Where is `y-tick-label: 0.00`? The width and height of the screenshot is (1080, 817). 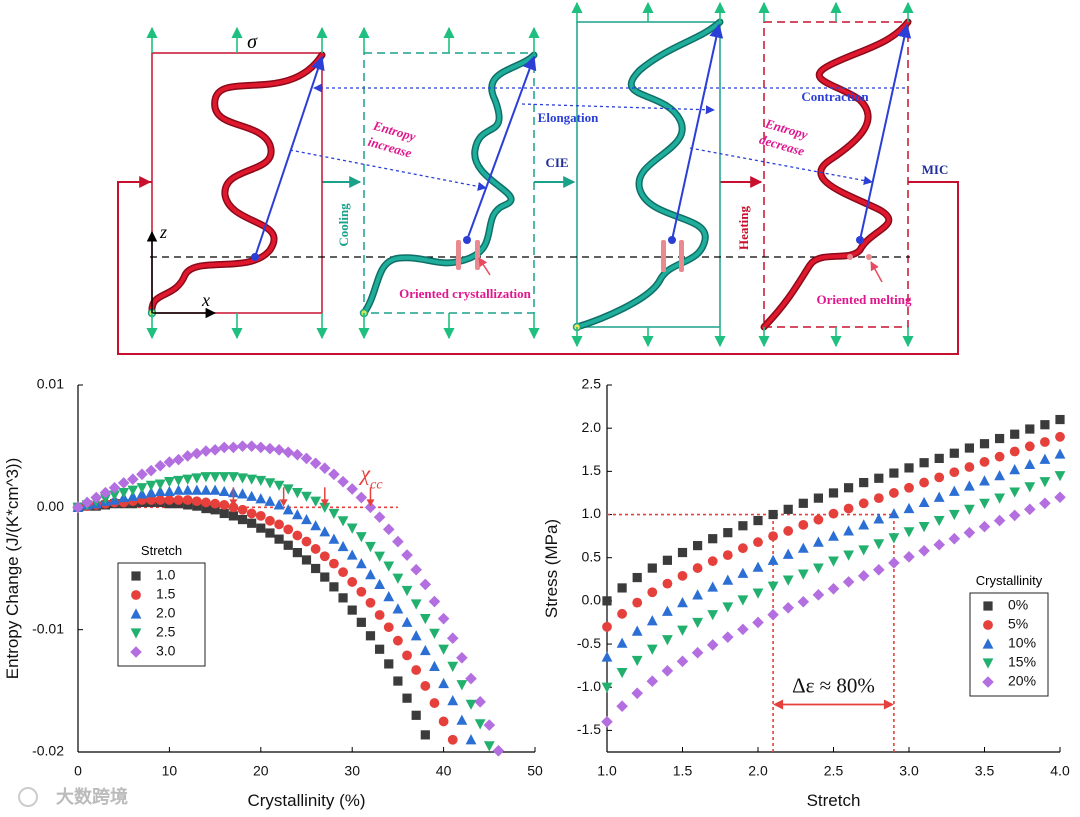 y-tick-label: 0.00 is located at coordinates (50, 506).